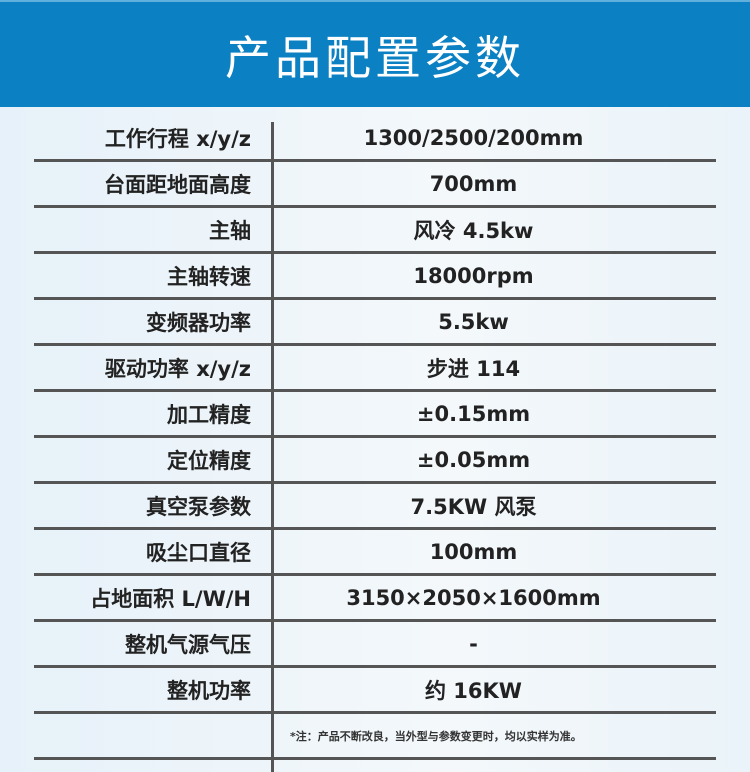  What do you see at coordinates (473, 690) in the screenshot?
I see `spec-value: 约 16KW` at bounding box center [473, 690].